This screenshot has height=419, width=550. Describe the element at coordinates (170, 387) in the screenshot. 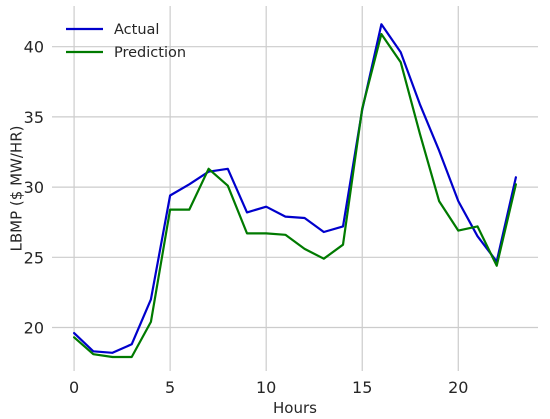

I see `x-tick-label: 5` at that location.